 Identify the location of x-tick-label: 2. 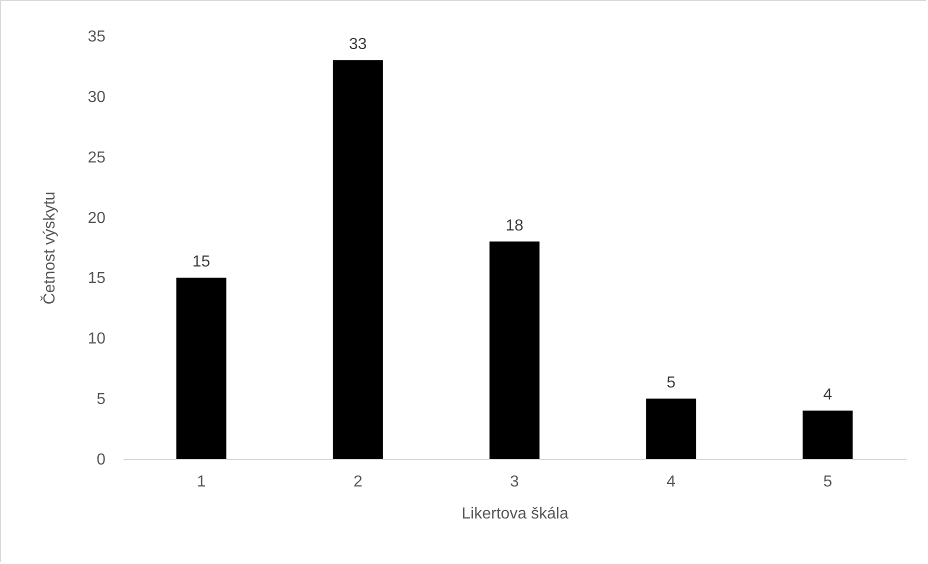
(357, 482).